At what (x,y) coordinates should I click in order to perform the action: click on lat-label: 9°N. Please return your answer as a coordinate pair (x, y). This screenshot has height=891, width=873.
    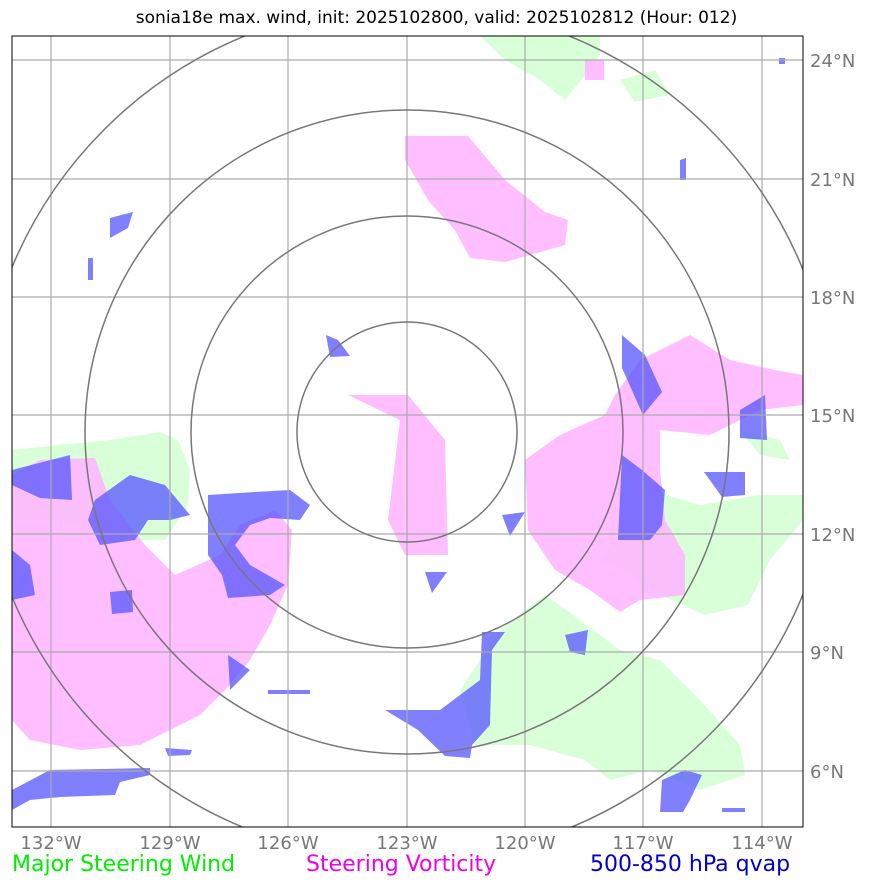
    Looking at the image, I should click on (827, 653).